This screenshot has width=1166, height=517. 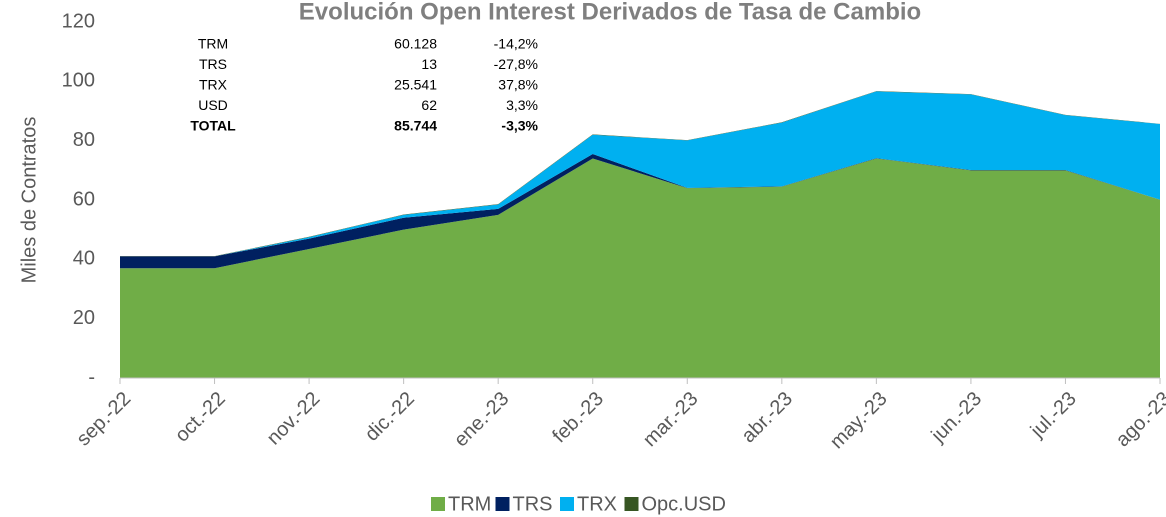 What do you see at coordinates (84, 259) in the screenshot?
I see `y-tick-label: 40` at bounding box center [84, 259].